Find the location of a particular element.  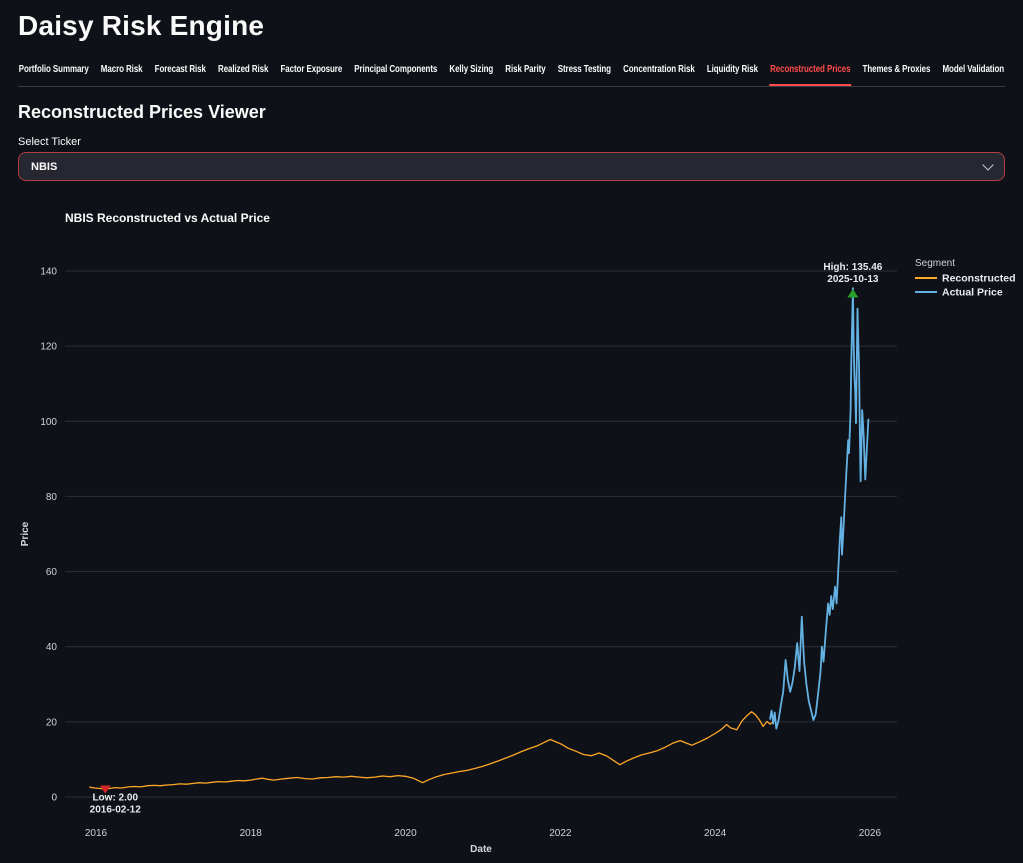

annotation-text: High: 135.46 is located at coordinates (852, 267).